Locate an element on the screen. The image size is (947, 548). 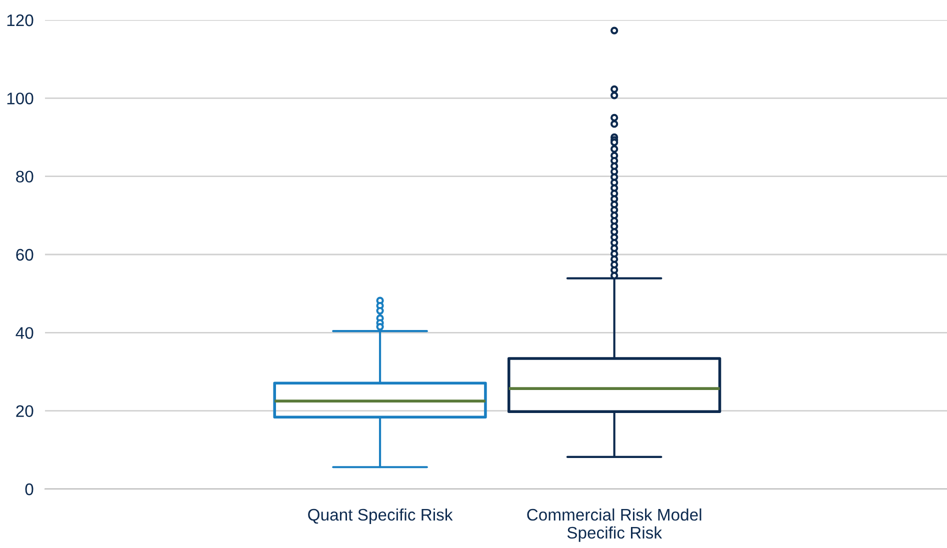
y-tick-label: 0 is located at coordinates (29, 489).